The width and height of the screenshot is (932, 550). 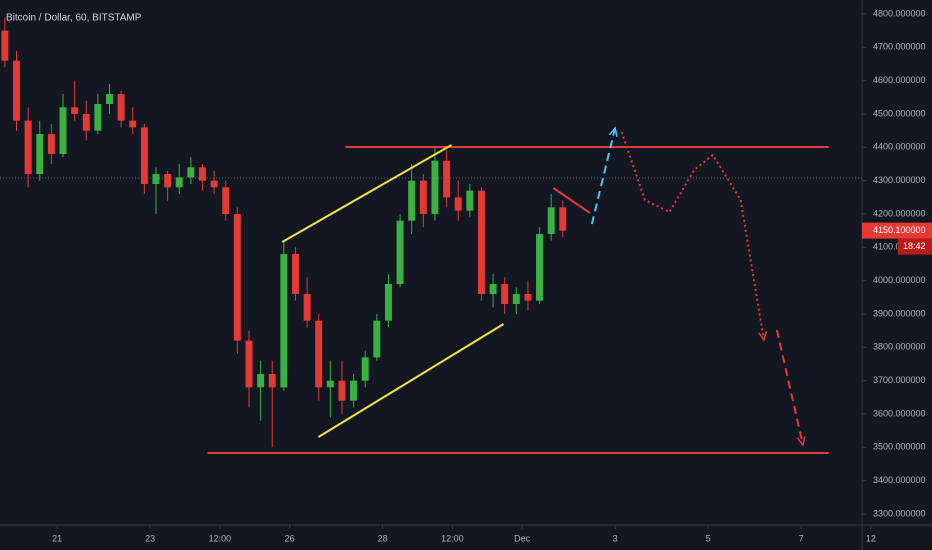 I want to click on countdown-tag, so click(x=915, y=246).